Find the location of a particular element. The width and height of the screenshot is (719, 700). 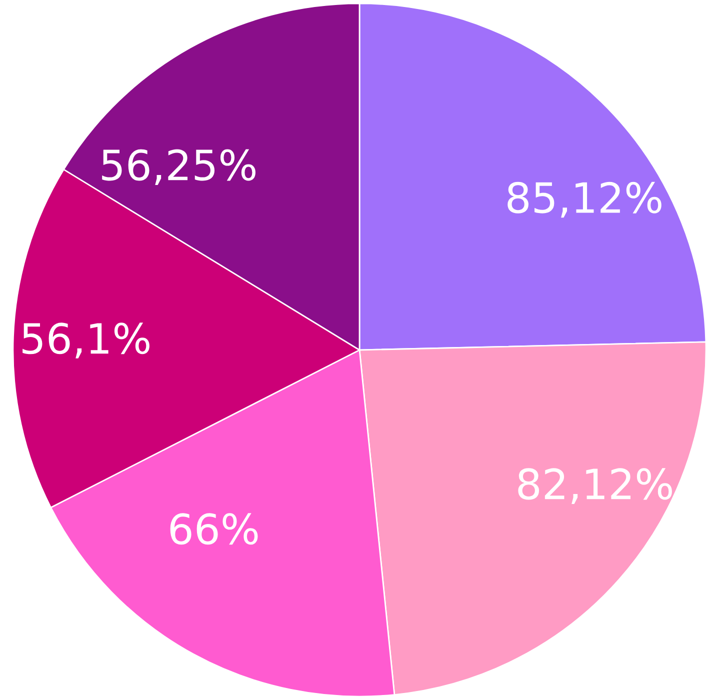

data-label: 85,12% is located at coordinates (585, 200).